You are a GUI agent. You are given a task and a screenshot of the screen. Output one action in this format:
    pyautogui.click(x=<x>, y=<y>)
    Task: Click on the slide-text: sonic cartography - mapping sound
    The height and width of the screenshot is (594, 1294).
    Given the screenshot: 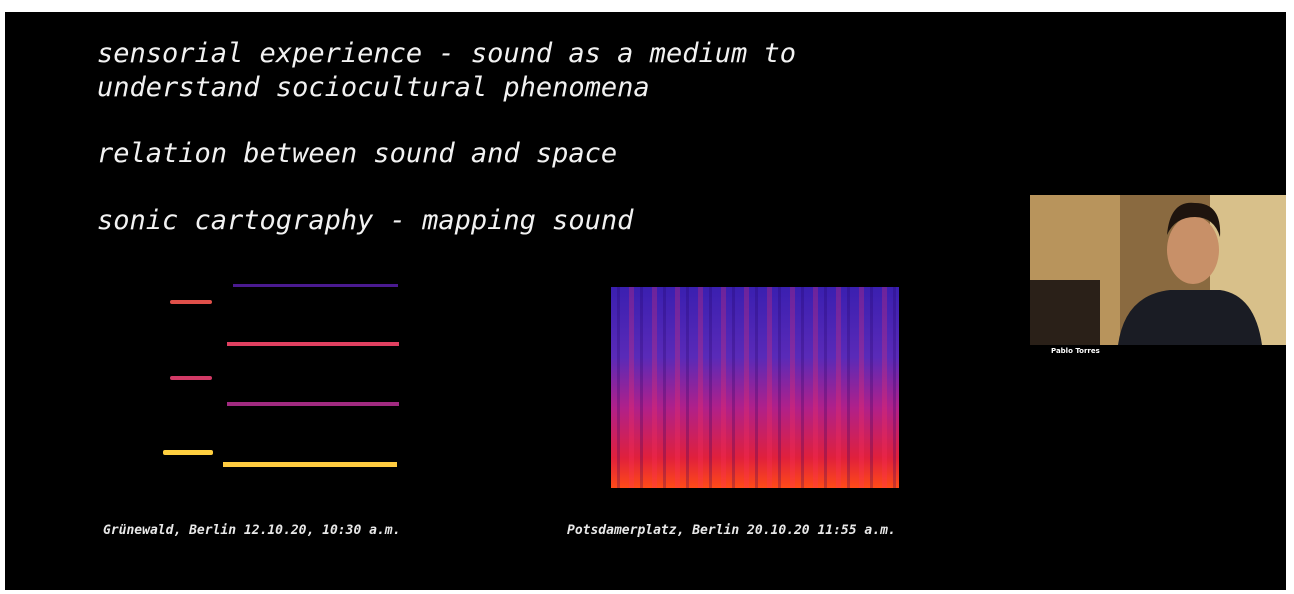 What is the action you would take?
    pyautogui.click(x=365, y=220)
    